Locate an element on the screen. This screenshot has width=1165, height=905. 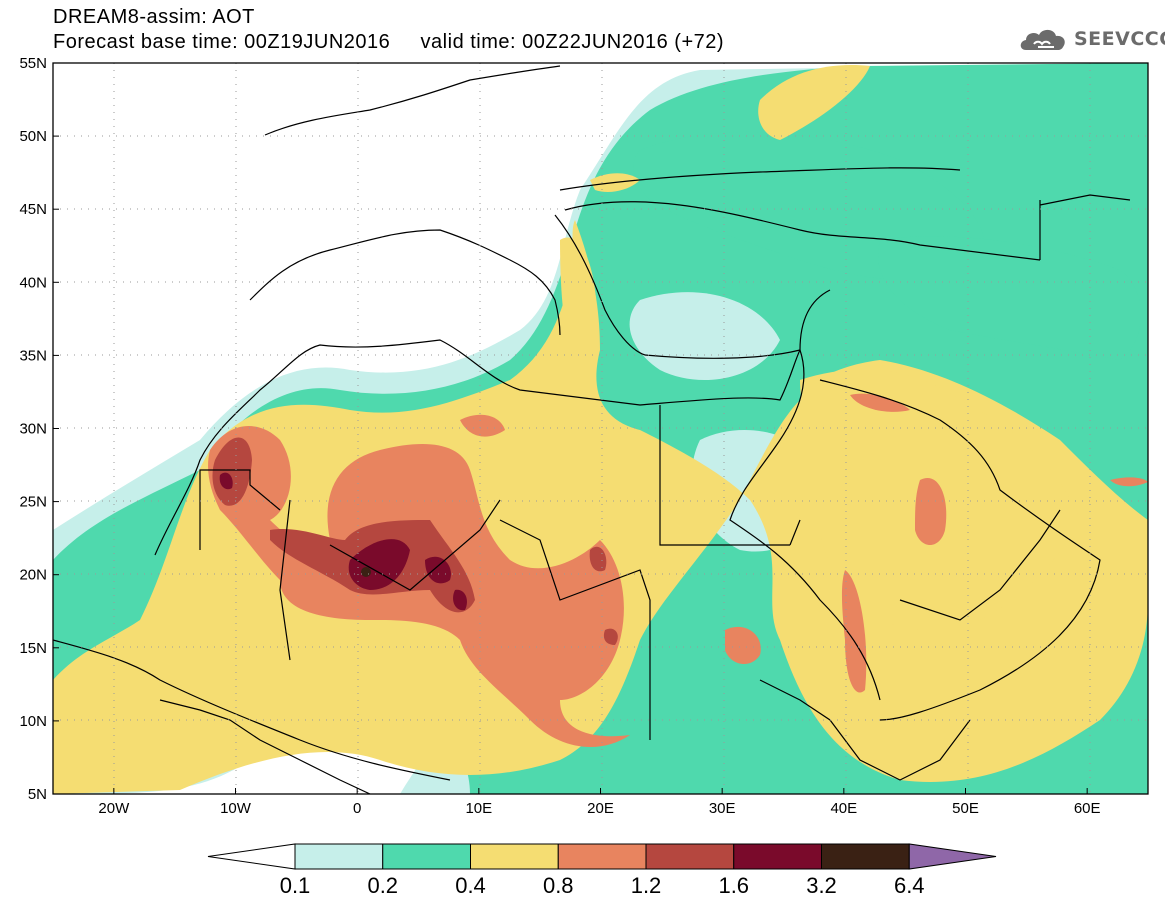
colorbar-label: 0.1 is located at coordinates (295, 885).